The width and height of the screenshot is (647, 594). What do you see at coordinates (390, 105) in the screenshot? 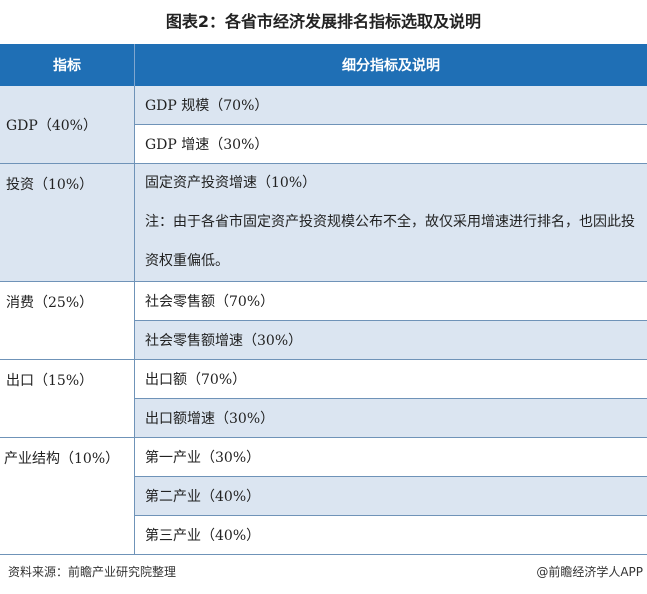
I see `detail-cell: GDP 规模（70%）` at bounding box center [390, 105].